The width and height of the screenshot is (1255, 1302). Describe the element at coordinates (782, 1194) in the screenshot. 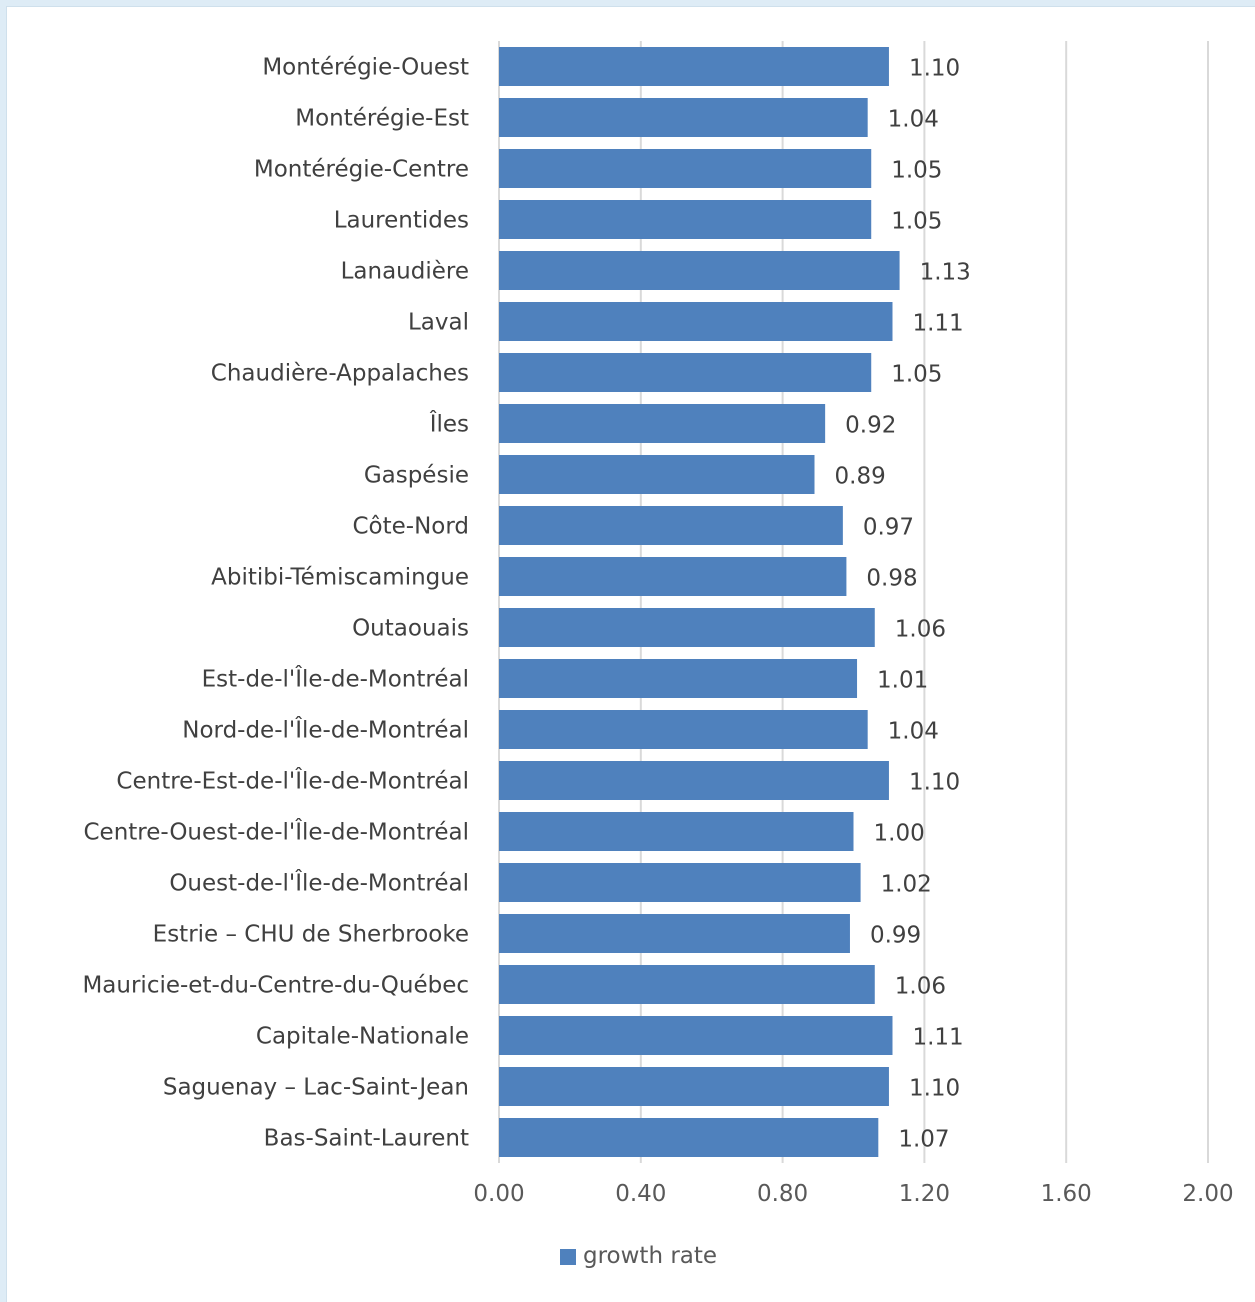

I see `x-tick-label: 0.80` at that location.